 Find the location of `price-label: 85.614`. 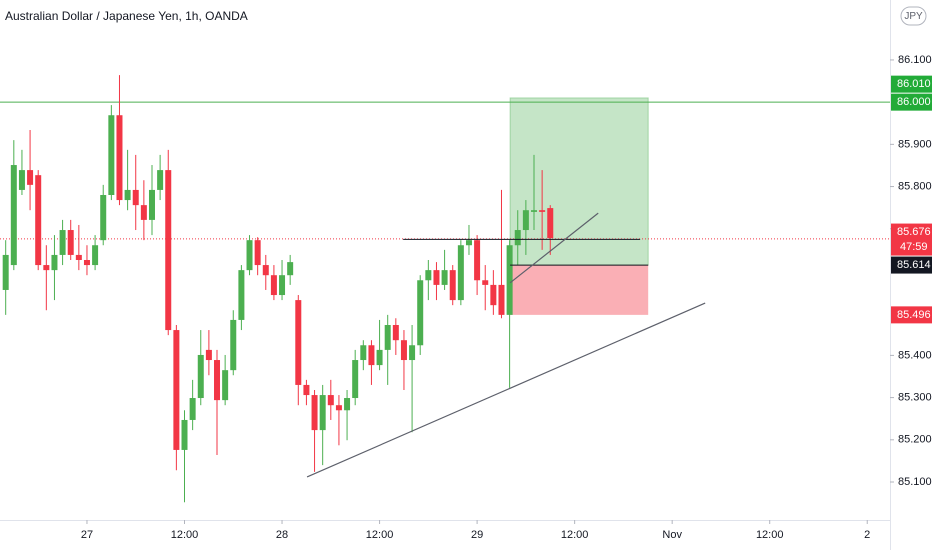

price-label: 85.614 is located at coordinates (914, 265).